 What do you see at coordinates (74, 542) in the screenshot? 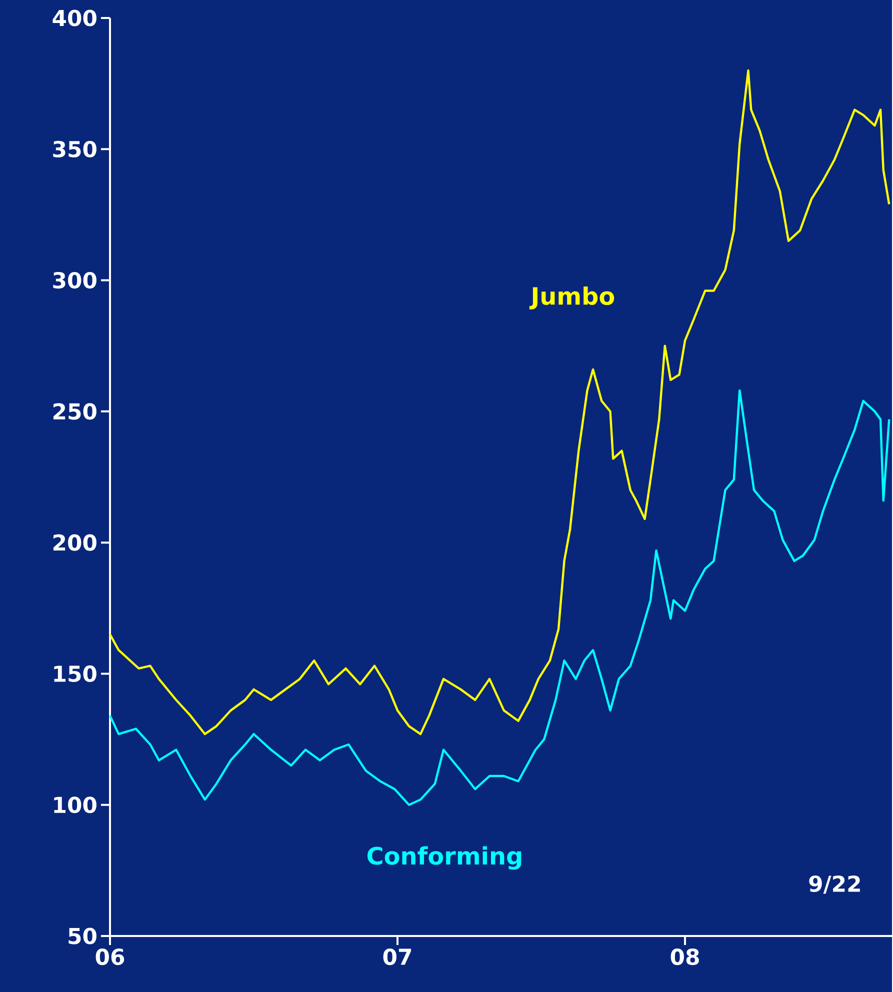
I see `y-tick-label: 200` at bounding box center [74, 542].